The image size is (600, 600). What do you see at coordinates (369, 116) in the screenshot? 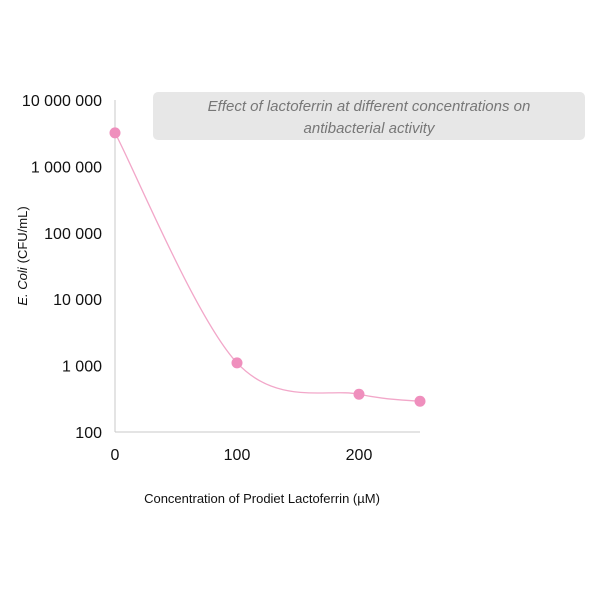
I see `chart-title-box` at bounding box center [369, 116].